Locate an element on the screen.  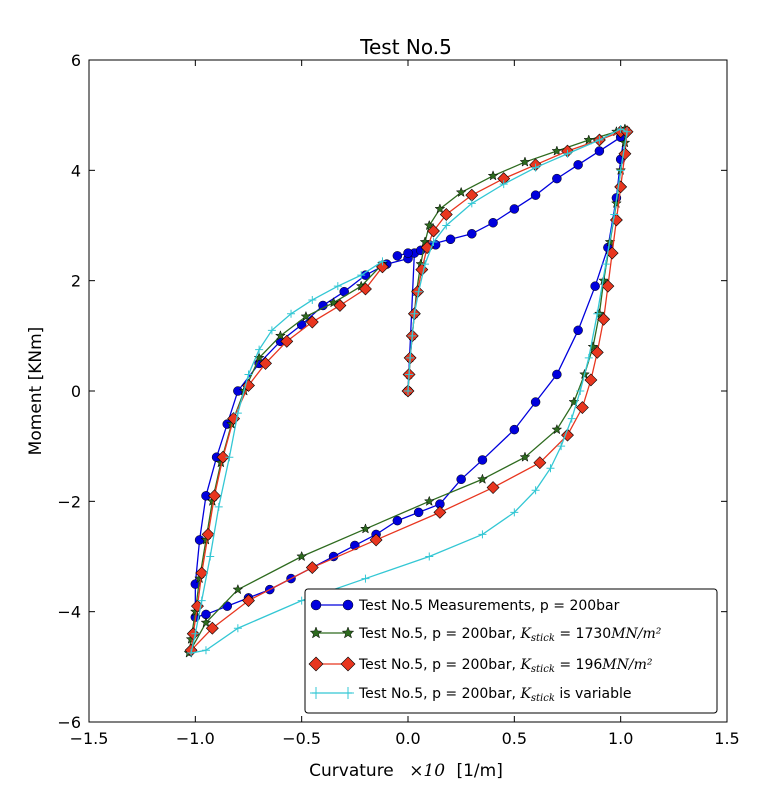
x-tick-label: 0.5 is located at coordinates (514, 738).